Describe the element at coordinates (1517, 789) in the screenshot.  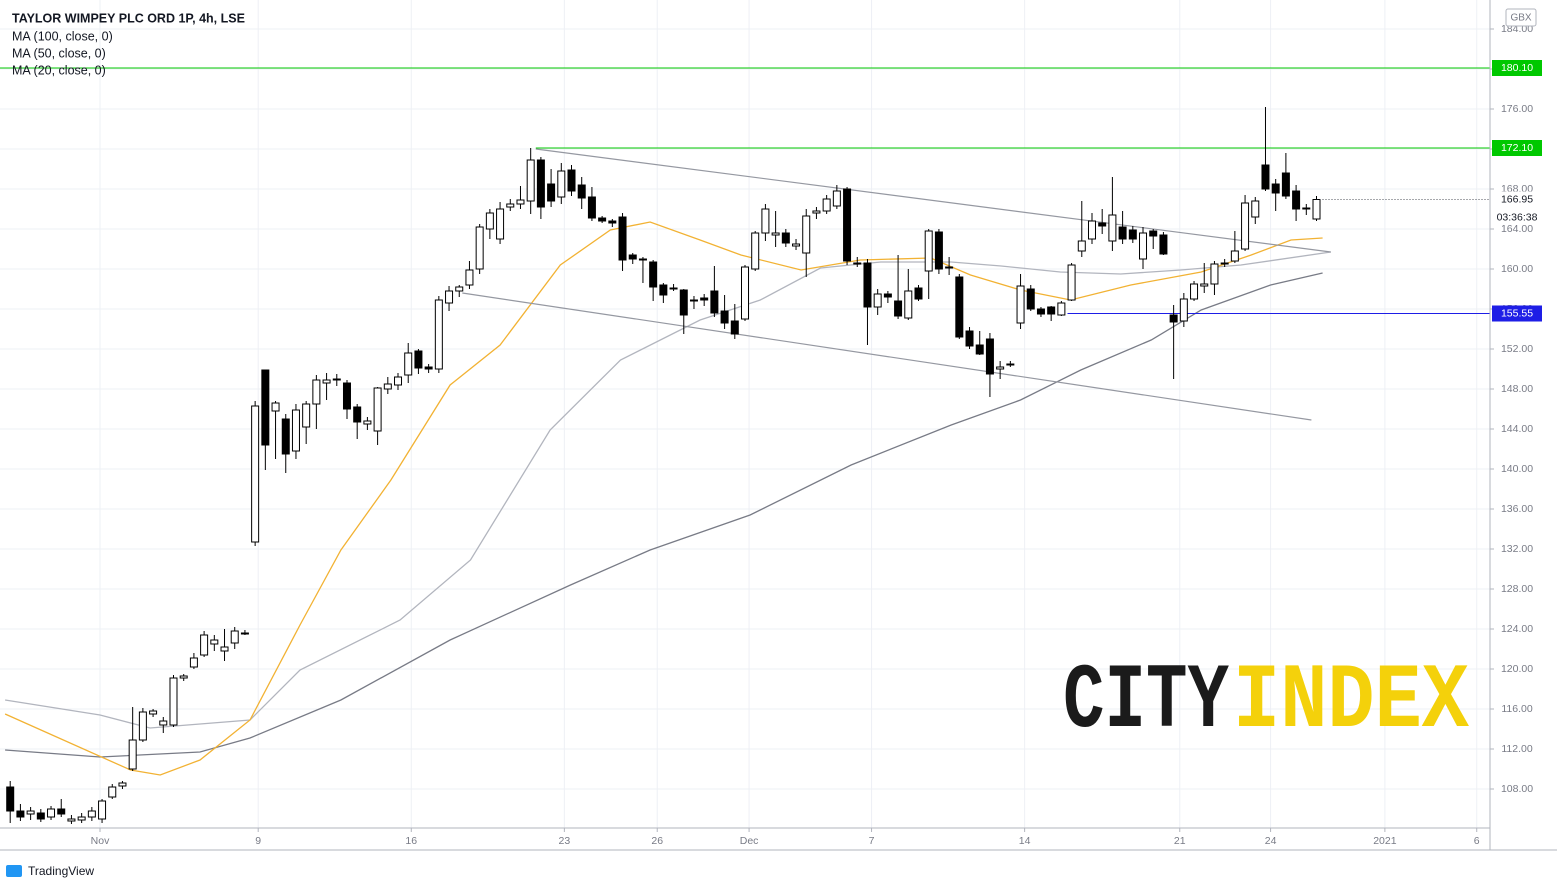
I see `y-tick-label: 108.00` at that location.